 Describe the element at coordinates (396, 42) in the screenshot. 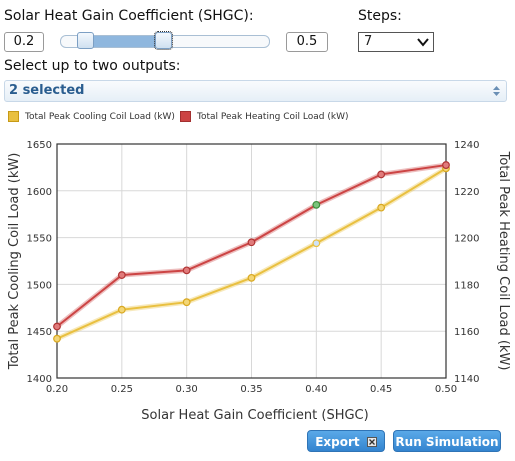

I see `steps-select: 7` at that location.